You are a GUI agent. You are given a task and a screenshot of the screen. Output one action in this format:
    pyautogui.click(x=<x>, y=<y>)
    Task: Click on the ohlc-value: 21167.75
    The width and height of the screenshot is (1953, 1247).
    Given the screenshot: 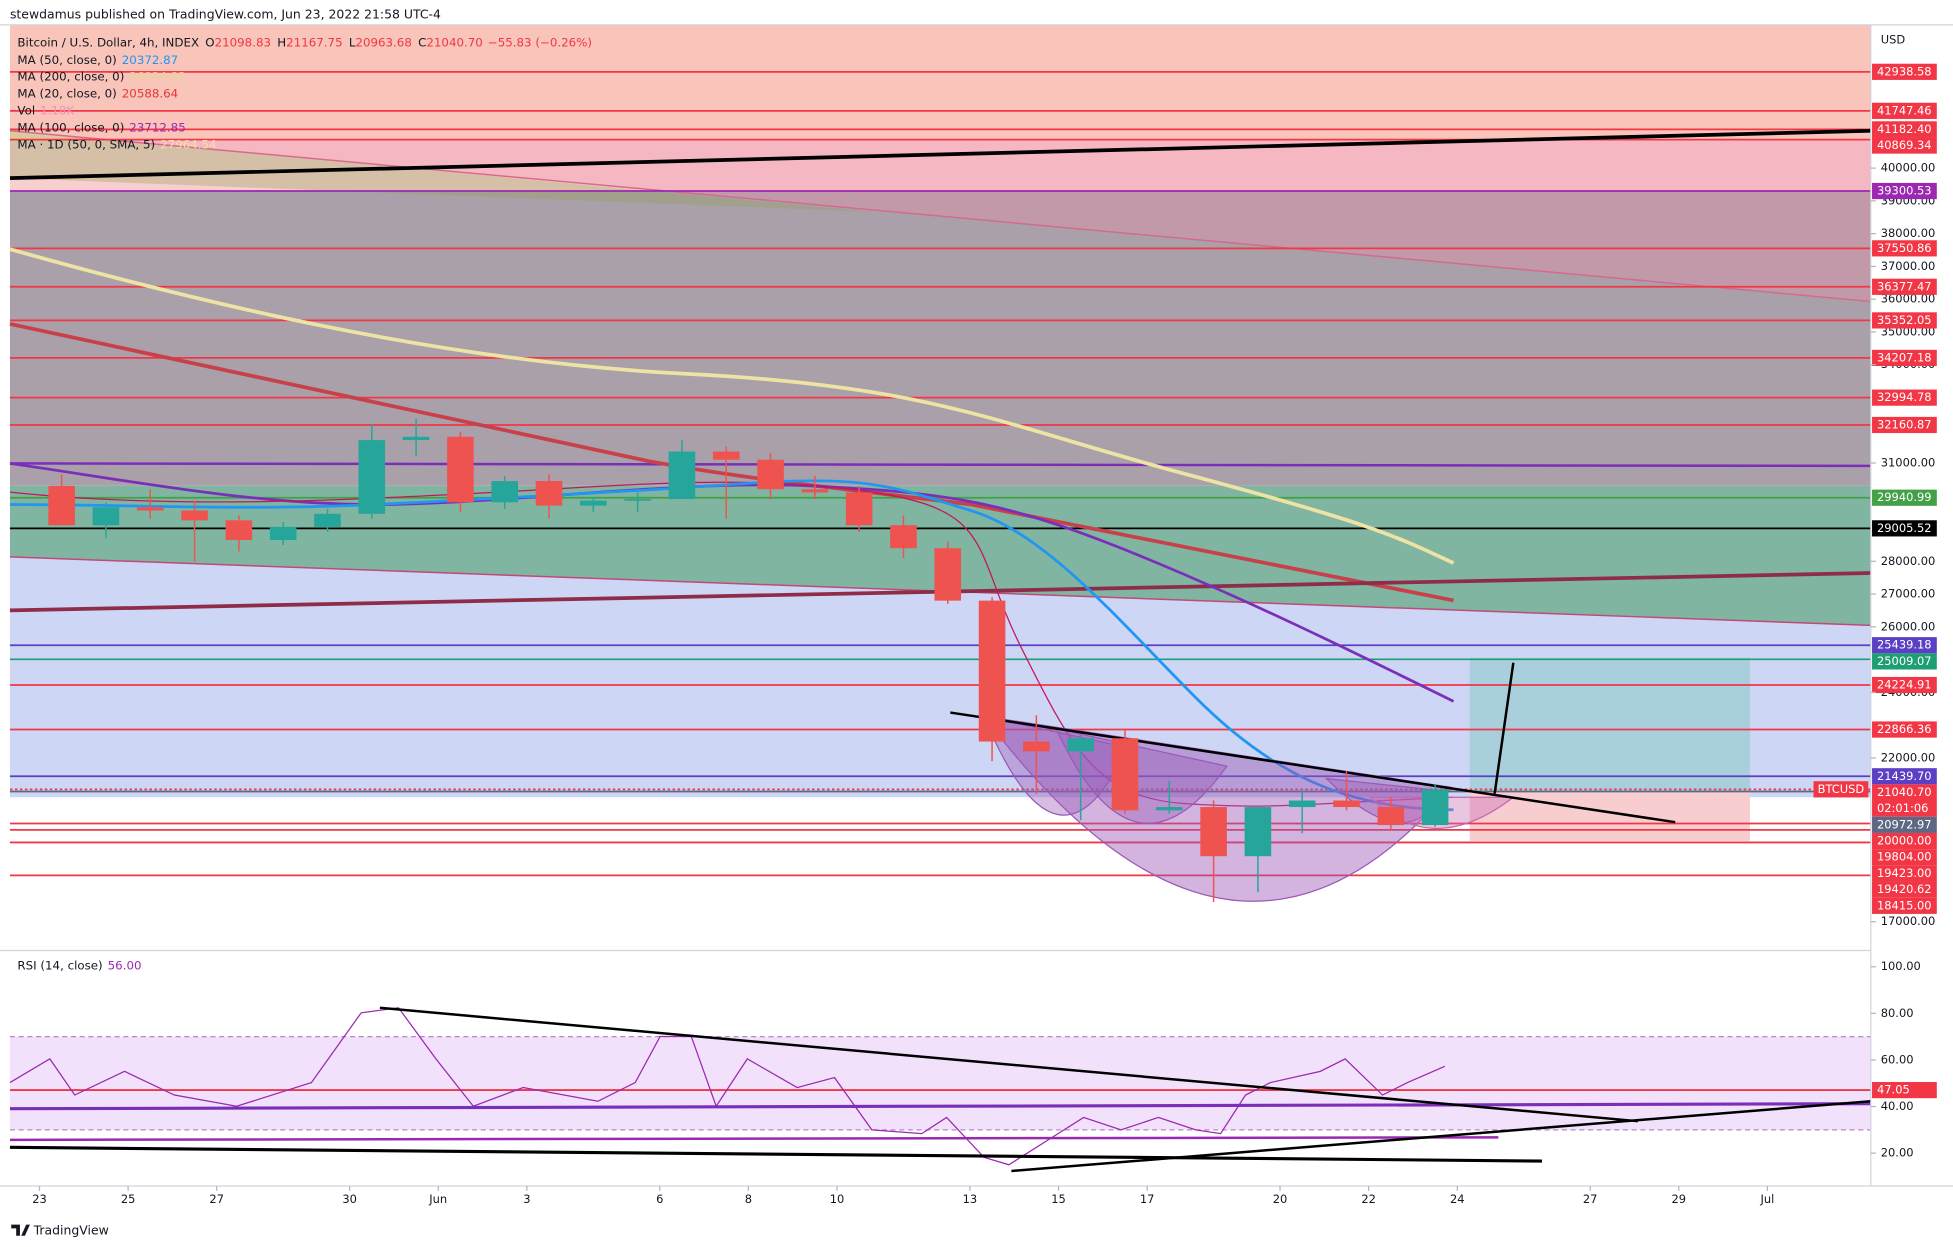 What is the action you would take?
    pyautogui.click(x=314, y=42)
    